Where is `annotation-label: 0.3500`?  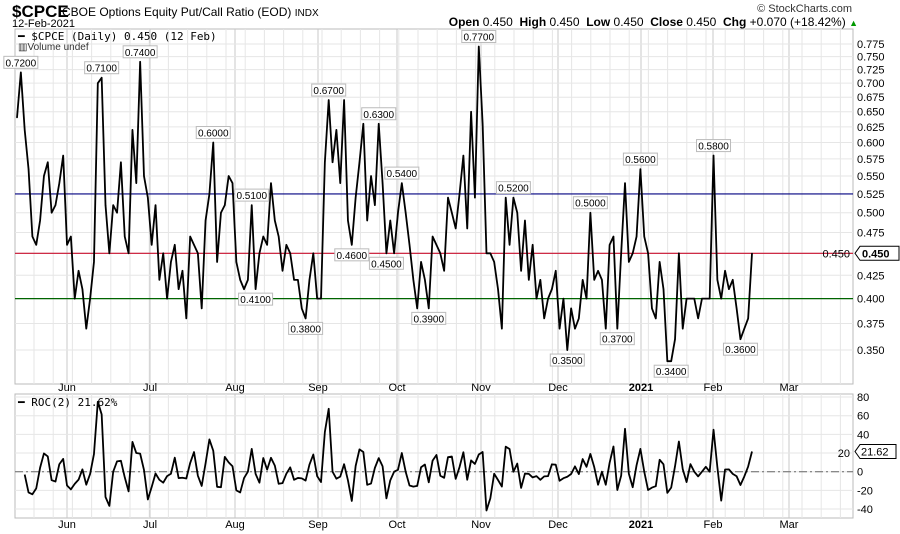 annotation-label: 0.3500 is located at coordinates (567, 361).